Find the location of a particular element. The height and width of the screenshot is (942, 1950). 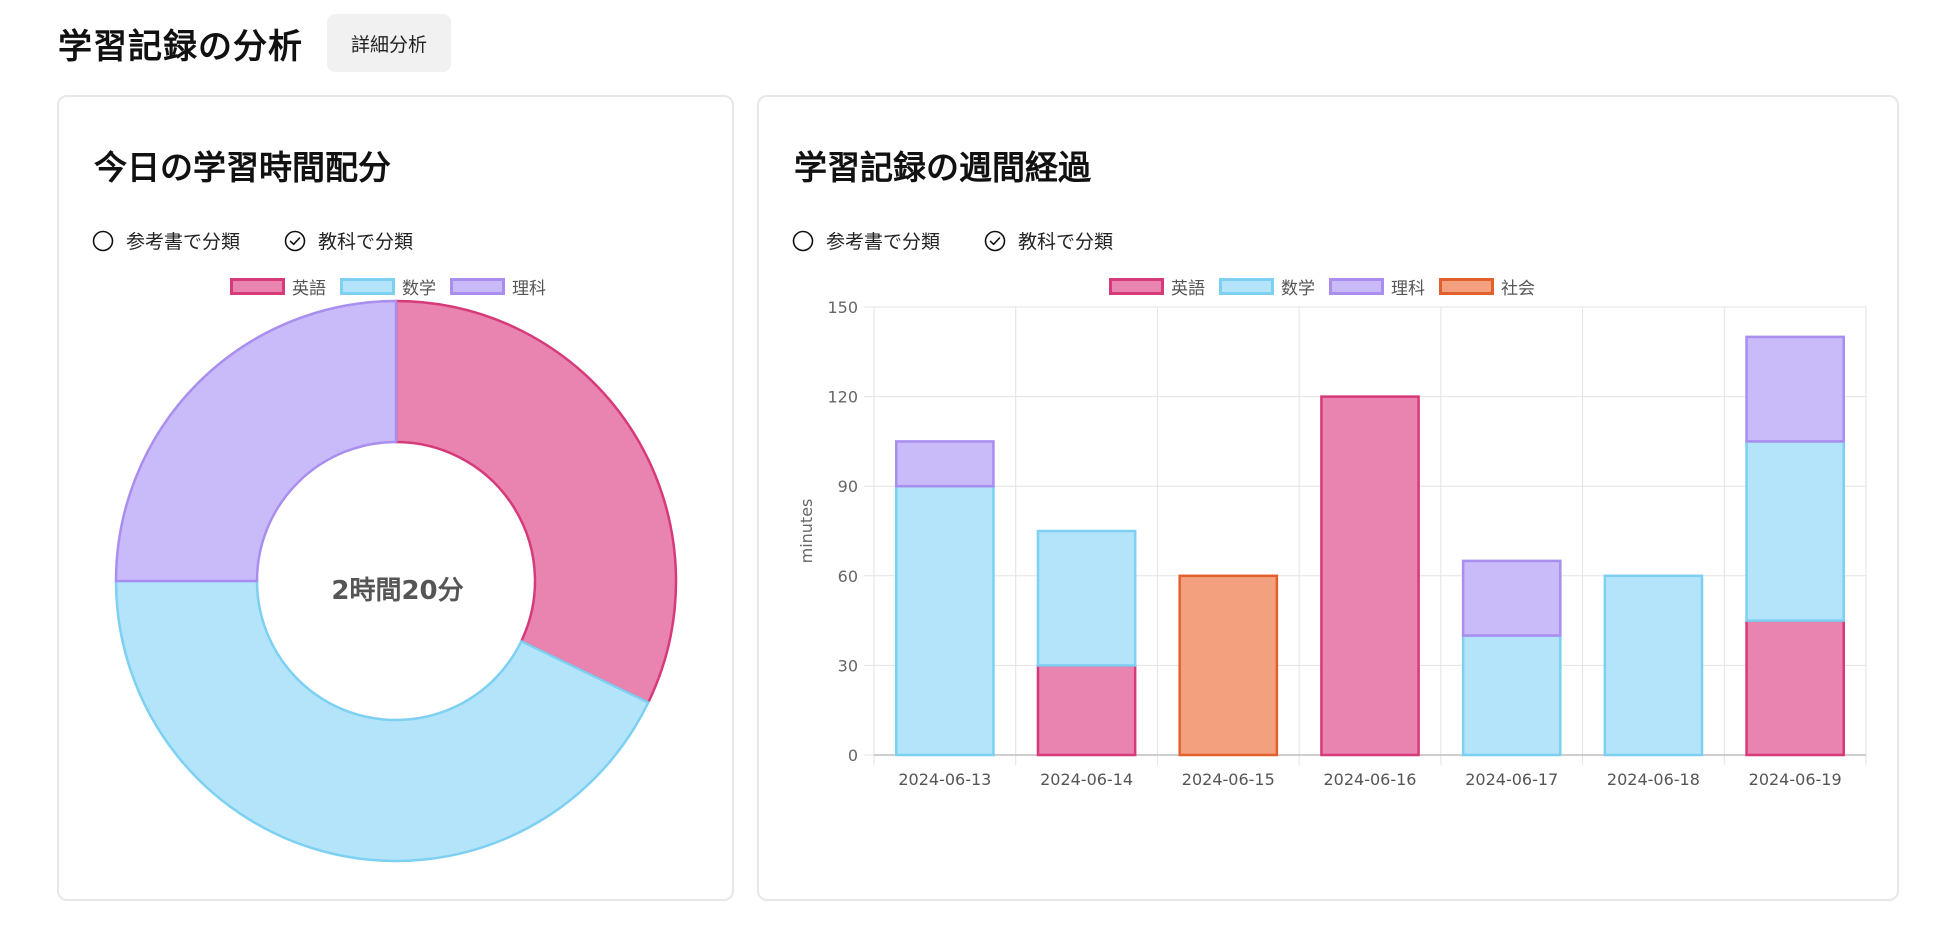

legend-item: 社会 is located at coordinates (1487, 286).